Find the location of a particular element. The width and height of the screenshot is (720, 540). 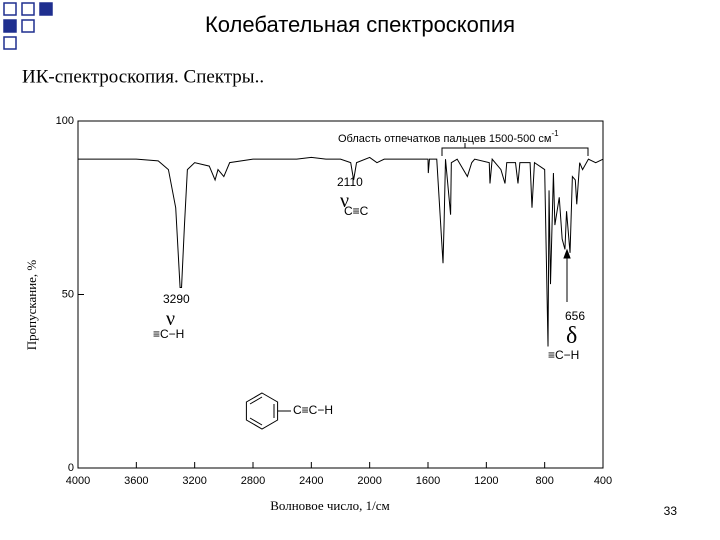

x-tick-label: 2000 is located at coordinates (369, 481).